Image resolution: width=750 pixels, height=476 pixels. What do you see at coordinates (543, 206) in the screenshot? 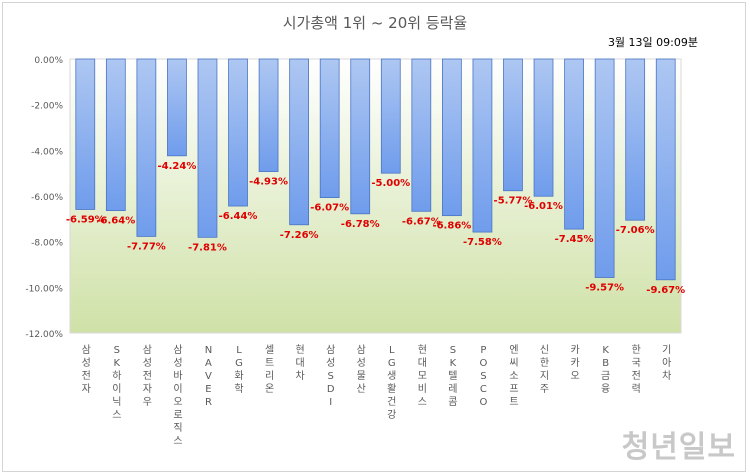
I see `bar-value-label: -6.01%` at bounding box center [543, 206].